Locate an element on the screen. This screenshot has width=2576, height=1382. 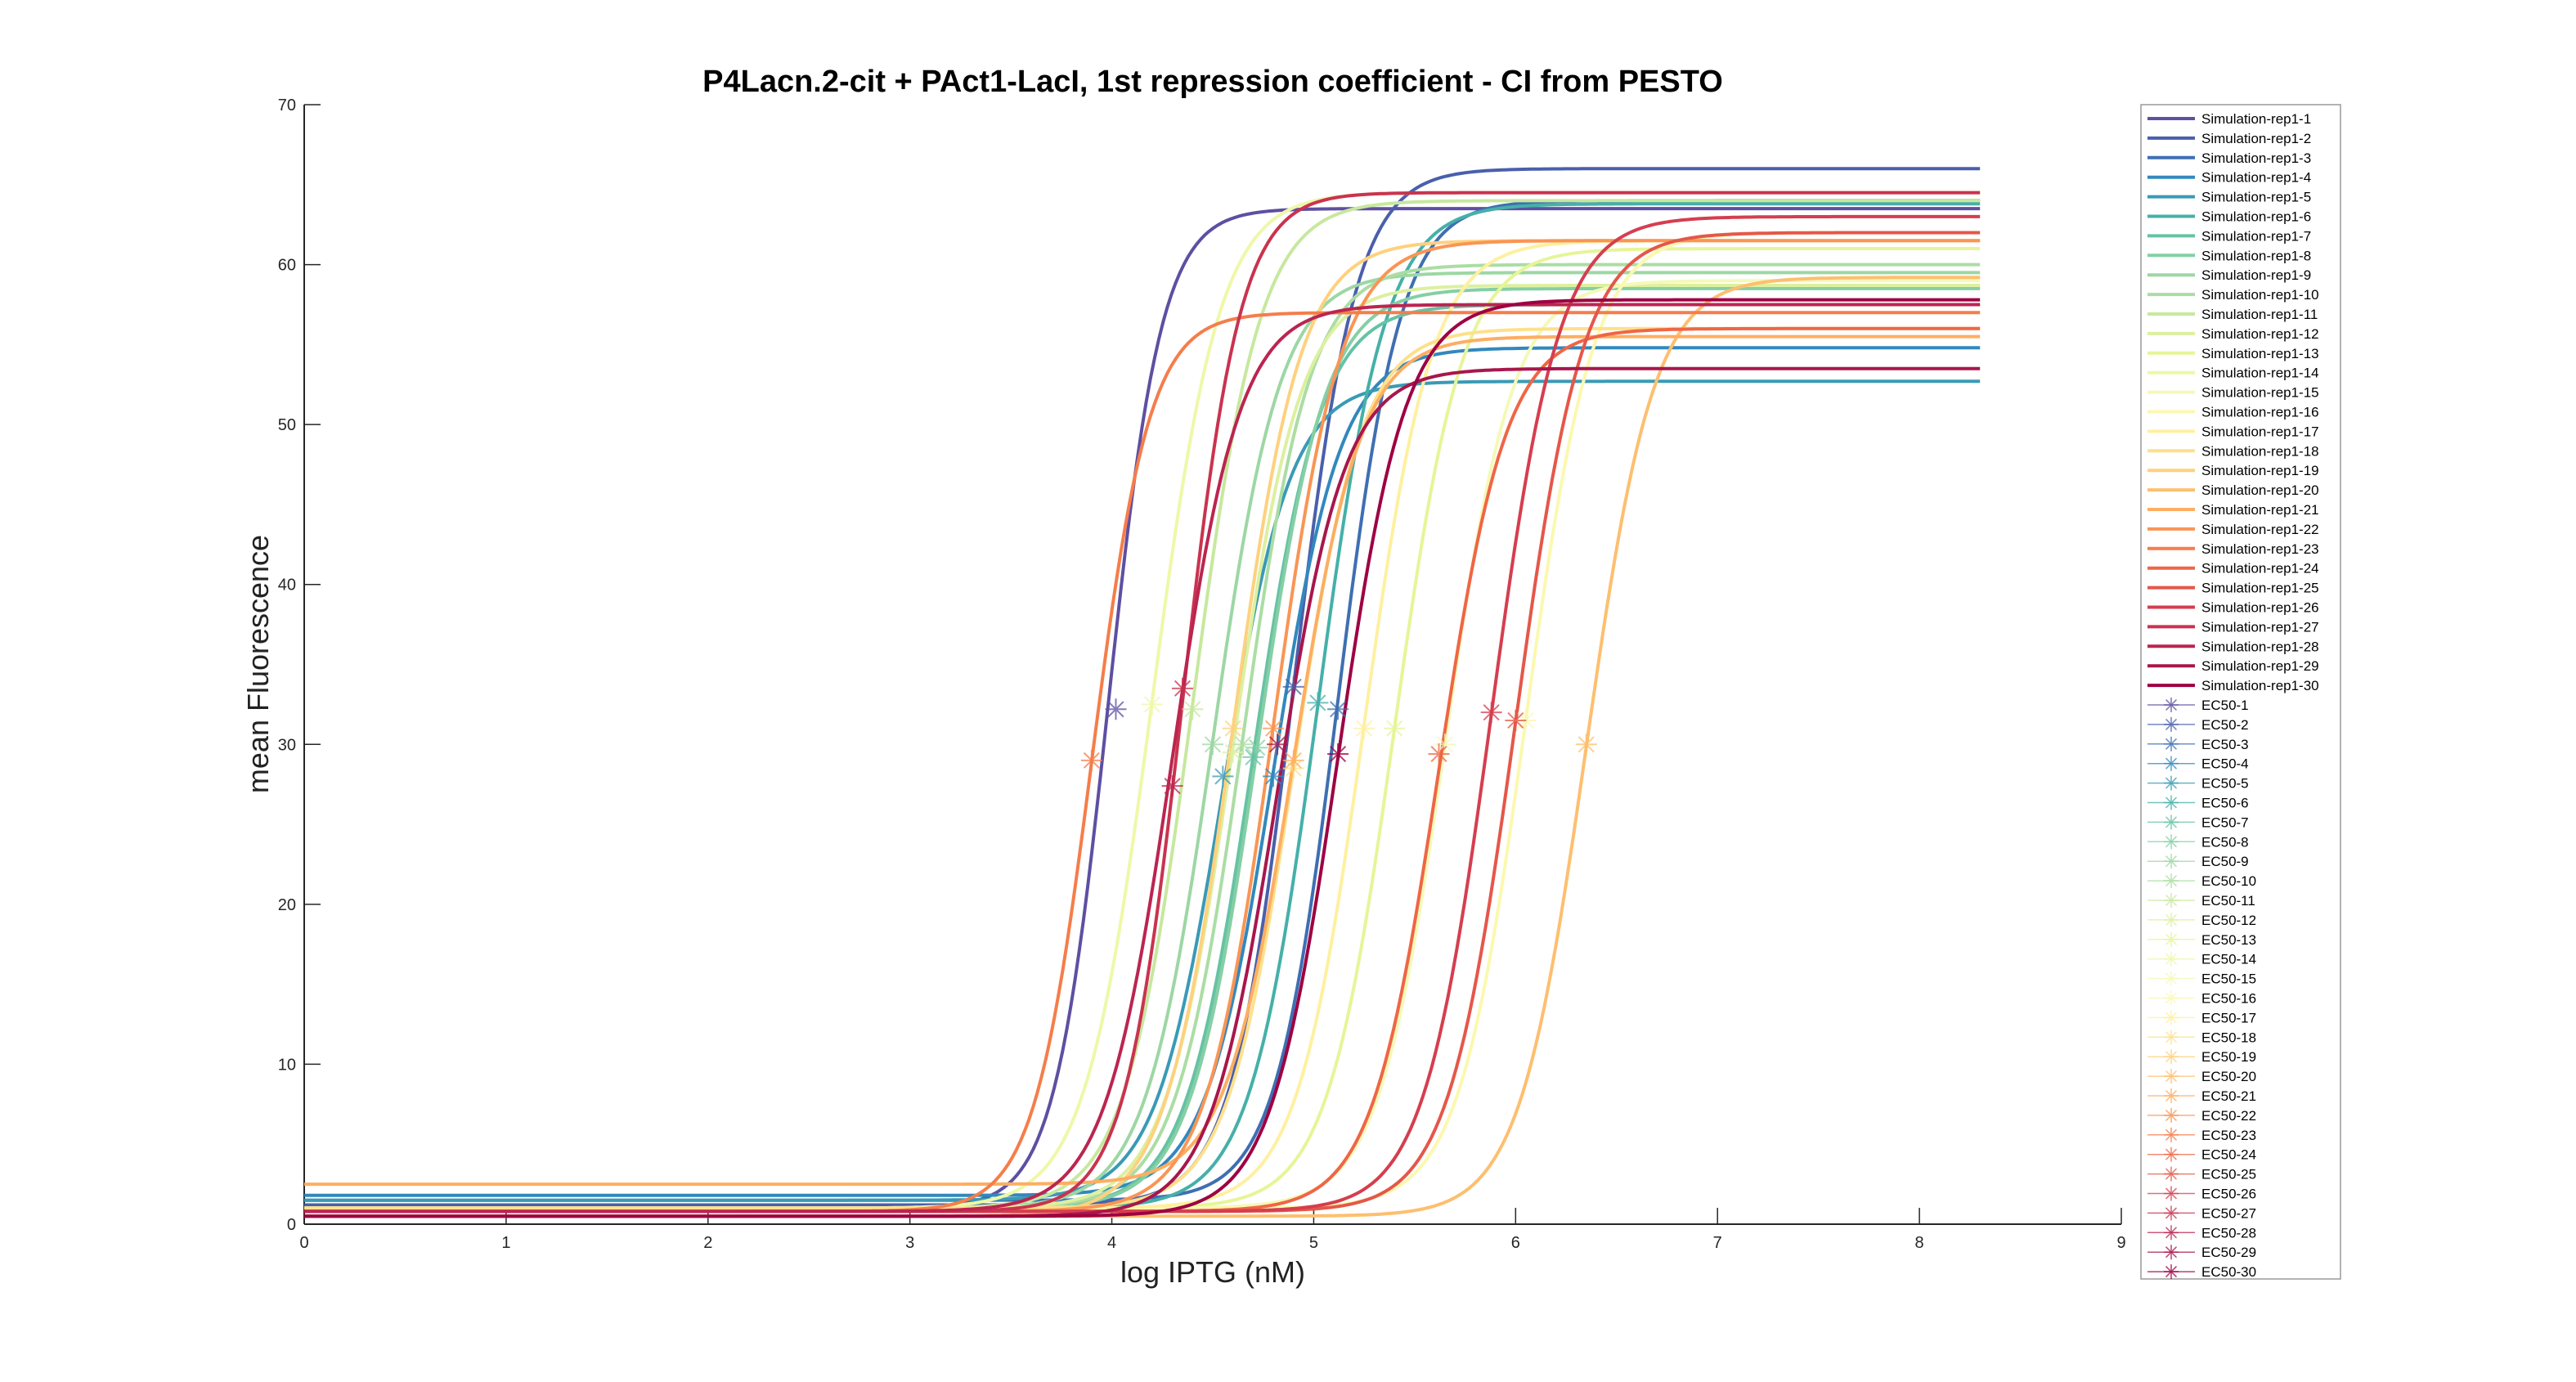
legend-label: Simulation-rep1-8 is located at coordinates (2256, 256).